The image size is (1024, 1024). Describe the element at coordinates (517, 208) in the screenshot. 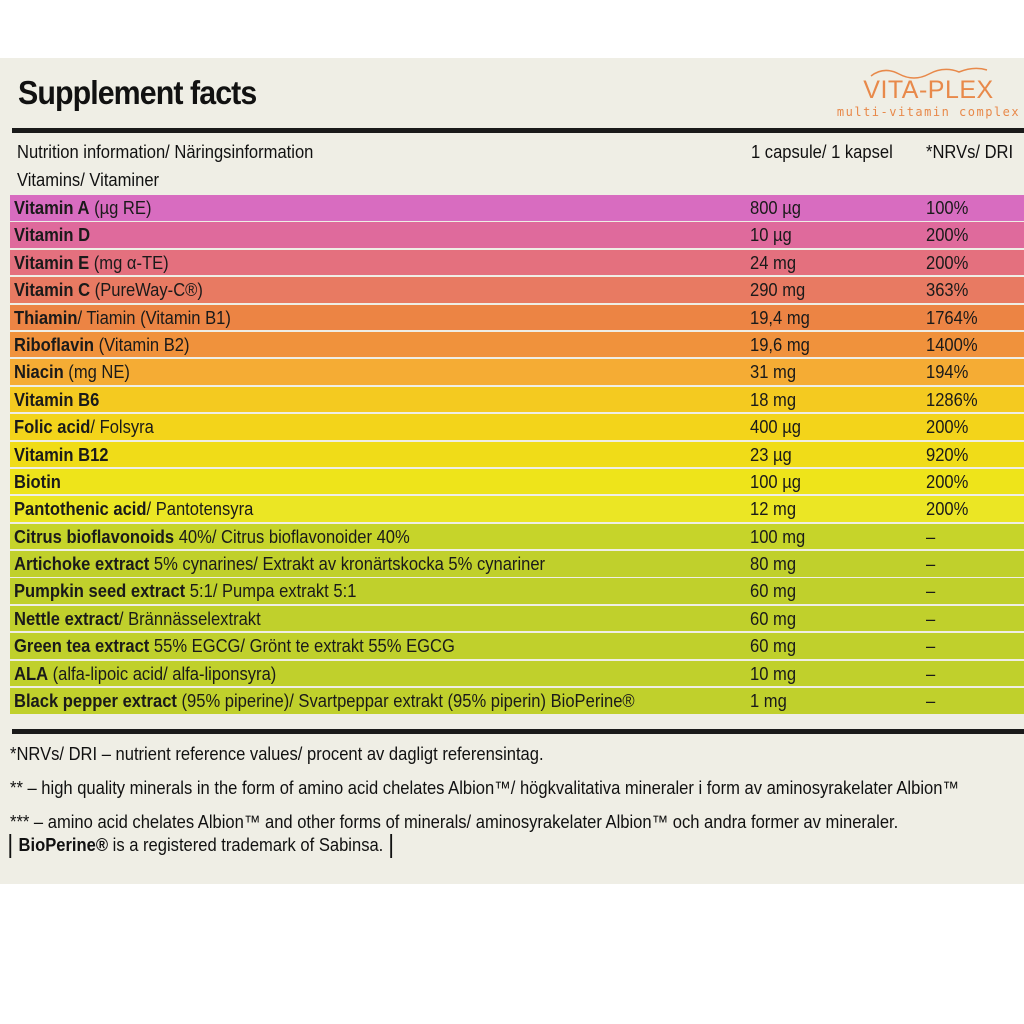

I see `table-row: Vitamin A (µg RE) 800 µg 100%` at that location.